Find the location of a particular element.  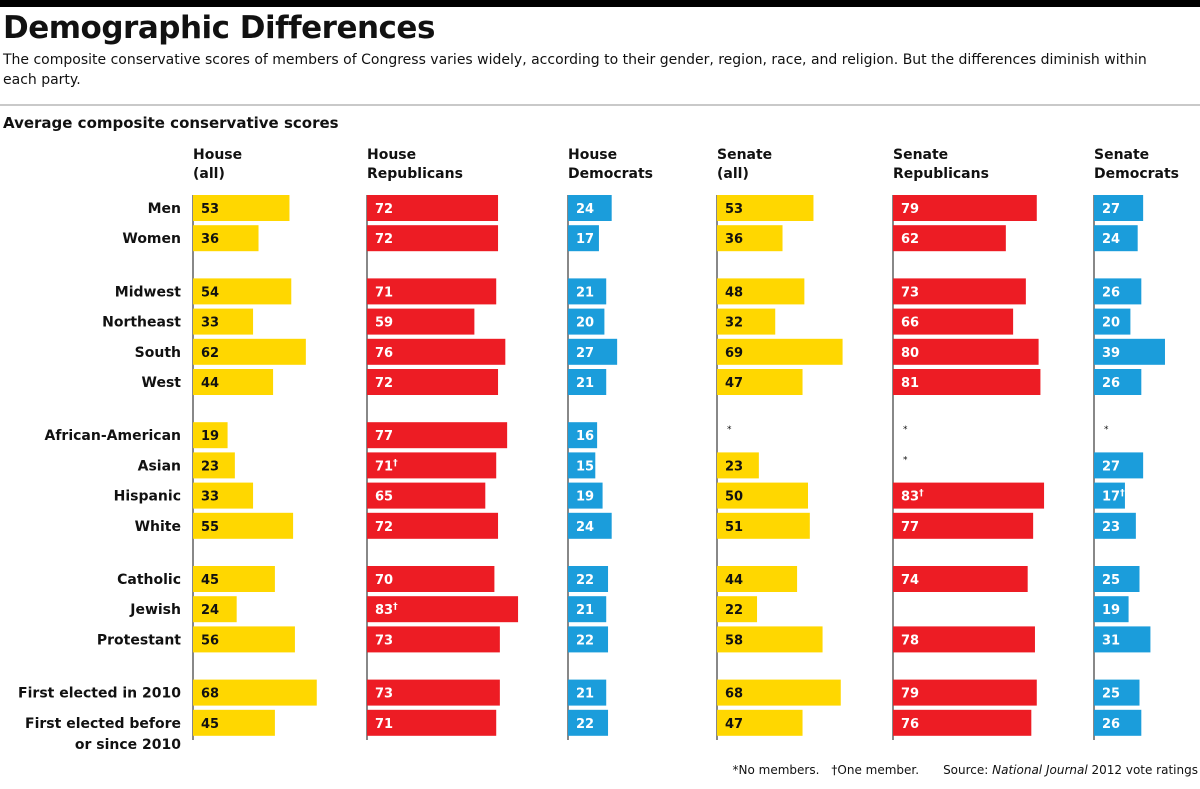

source-suffix: 2012 vote ratings is located at coordinates (1142, 770).